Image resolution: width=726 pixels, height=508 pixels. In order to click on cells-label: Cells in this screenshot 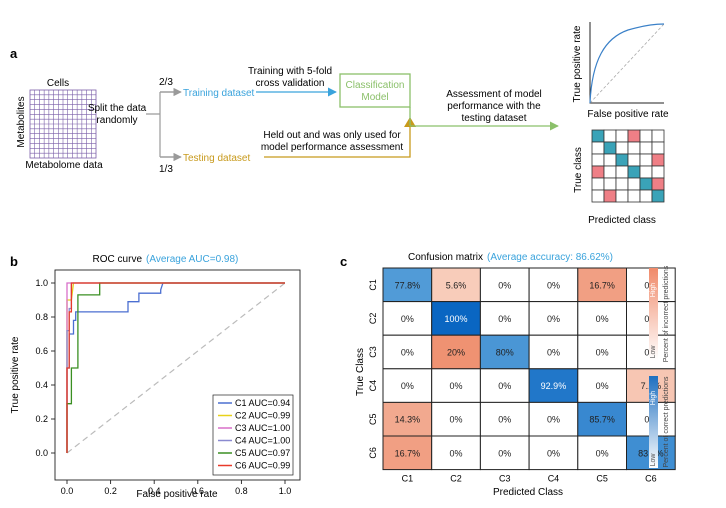, I will do `click(58, 83)`.